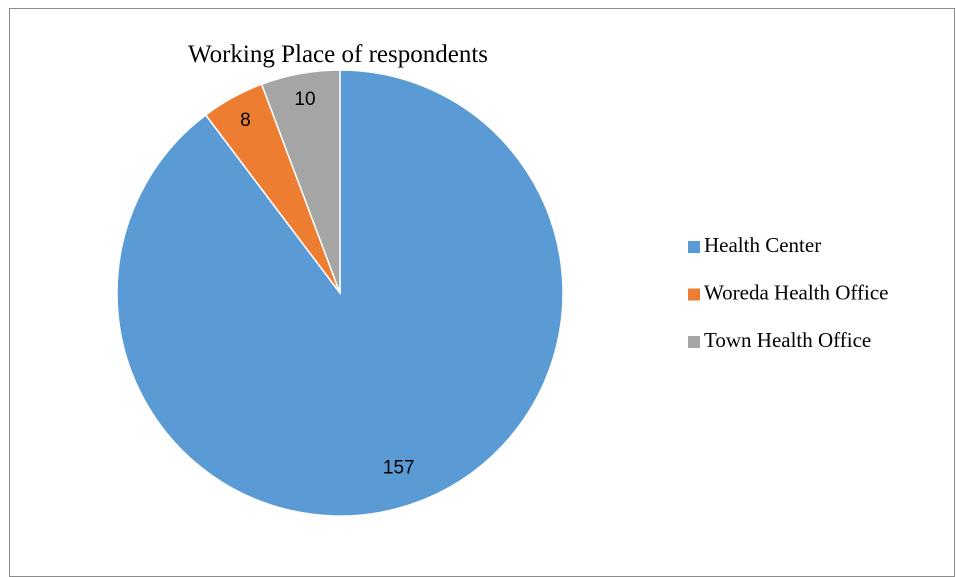 The height and width of the screenshot is (577, 956). I want to click on pie-slice, so click(300, 181).